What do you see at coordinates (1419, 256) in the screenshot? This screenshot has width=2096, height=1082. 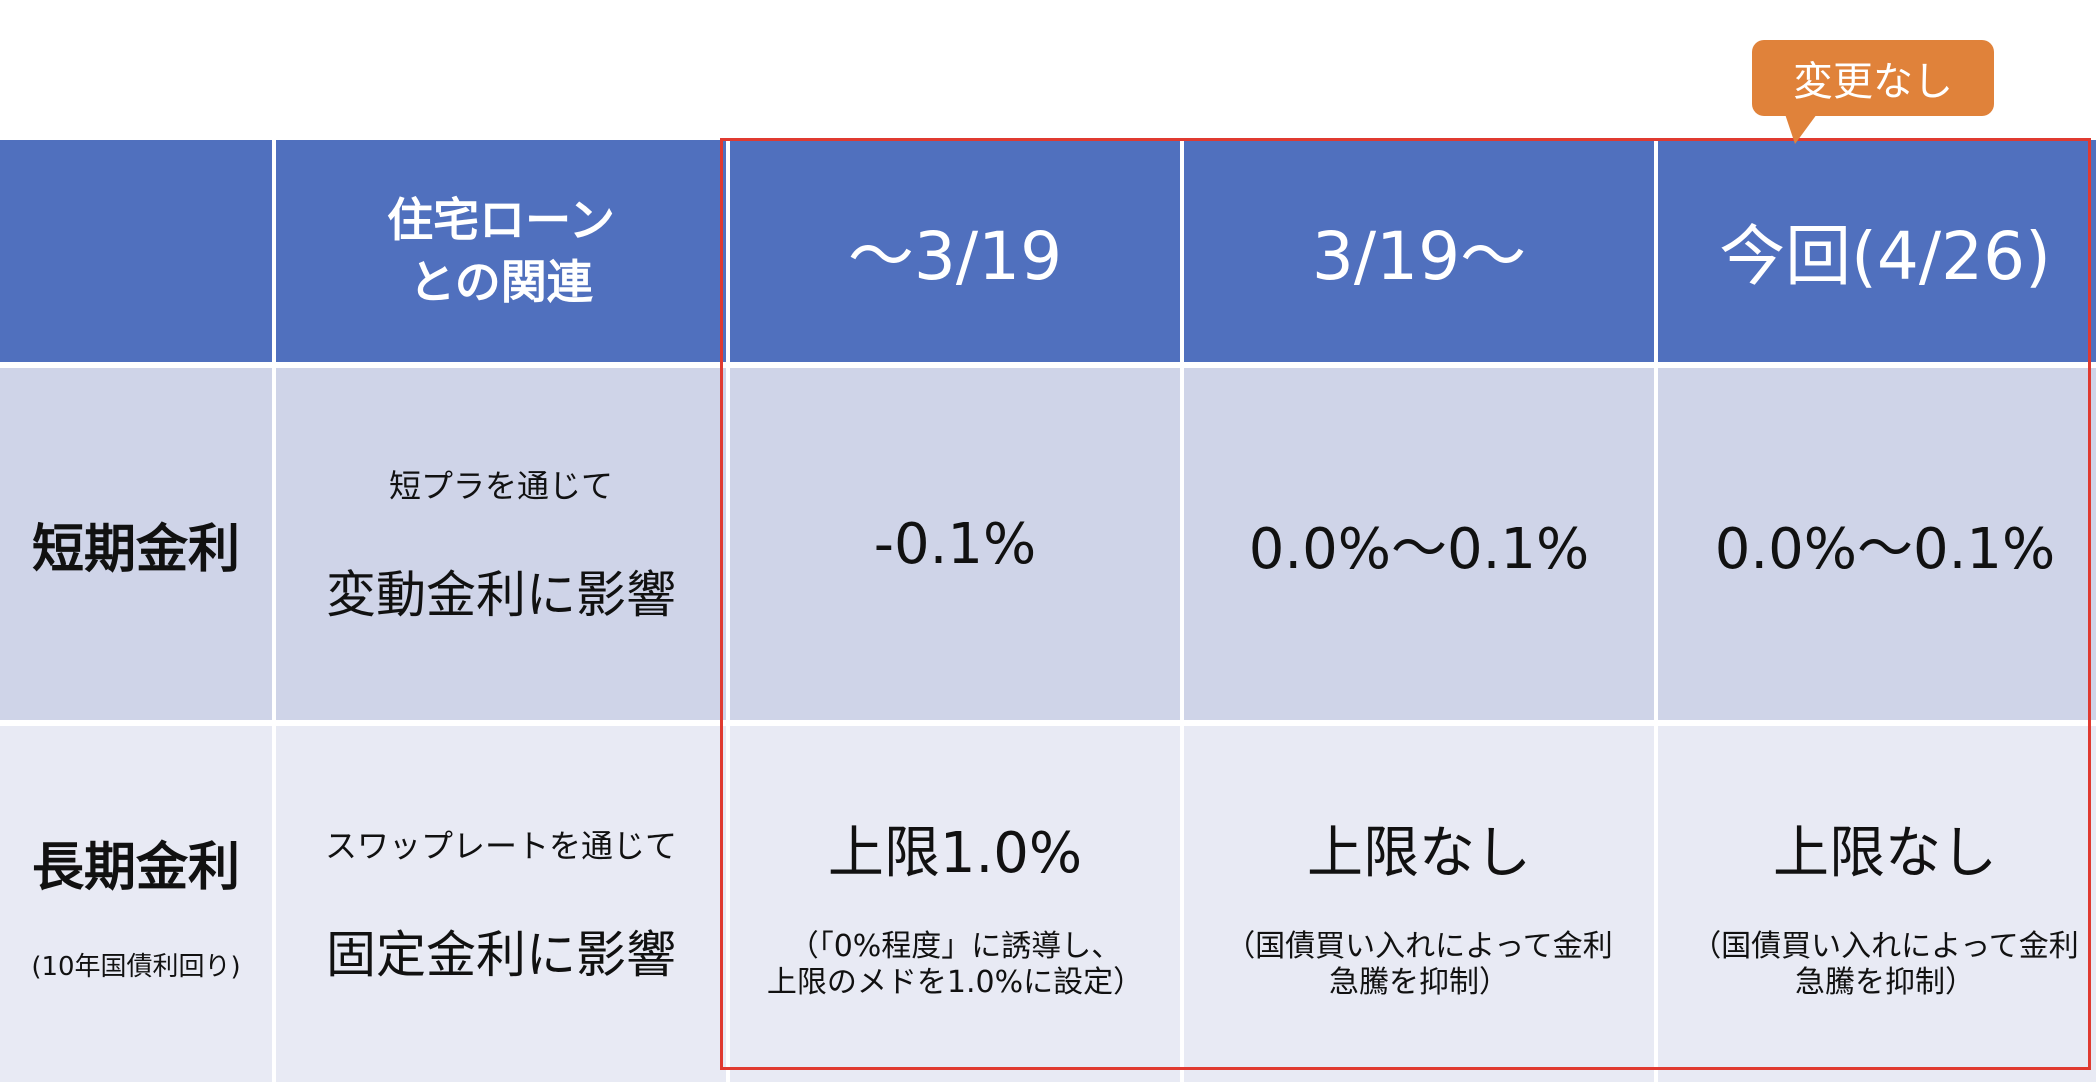 I see `period-label: 3/19〜` at bounding box center [1419, 256].